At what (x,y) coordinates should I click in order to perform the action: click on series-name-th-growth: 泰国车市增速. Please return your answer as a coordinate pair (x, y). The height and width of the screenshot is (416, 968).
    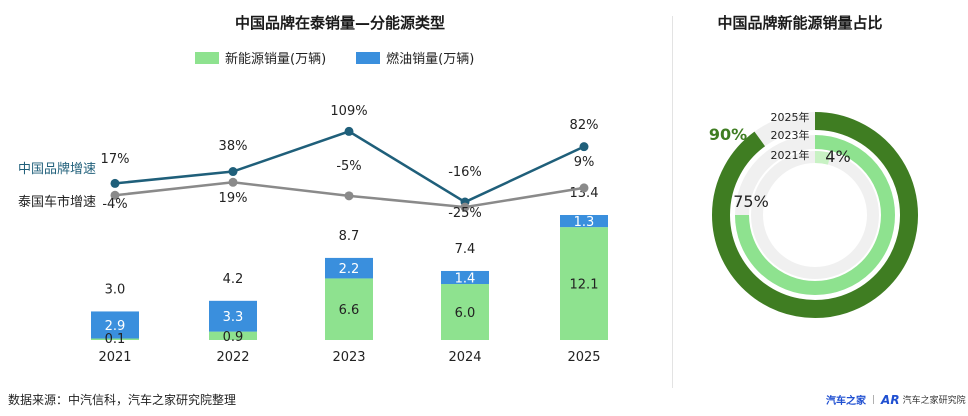
    Looking at the image, I should click on (57, 202).